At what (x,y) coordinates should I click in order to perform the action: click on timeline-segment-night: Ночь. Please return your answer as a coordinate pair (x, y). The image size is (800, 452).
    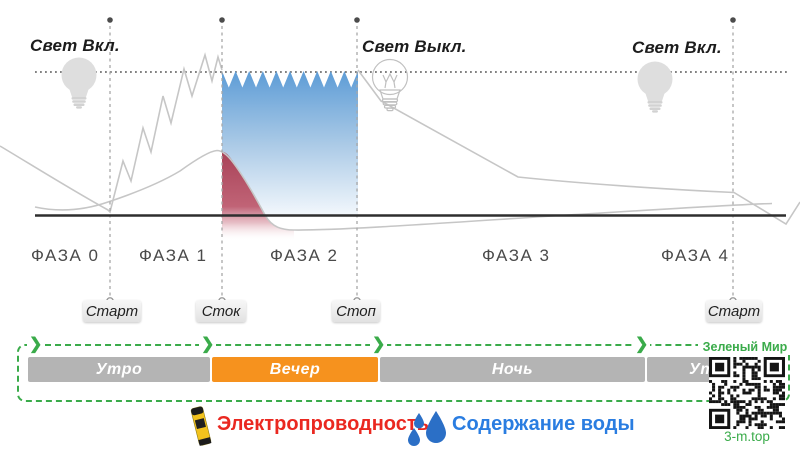
    Looking at the image, I should click on (512, 369).